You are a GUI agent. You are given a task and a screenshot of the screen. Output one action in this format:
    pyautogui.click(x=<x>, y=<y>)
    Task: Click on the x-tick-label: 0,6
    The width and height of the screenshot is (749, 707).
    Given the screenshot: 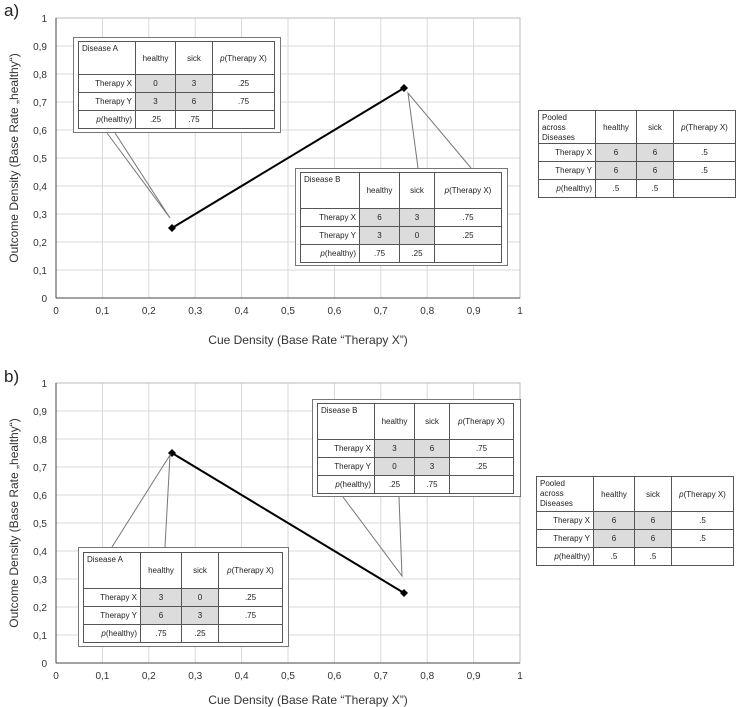 What is the action you would take?
    pyautogui.click(x=334, y=676)
    